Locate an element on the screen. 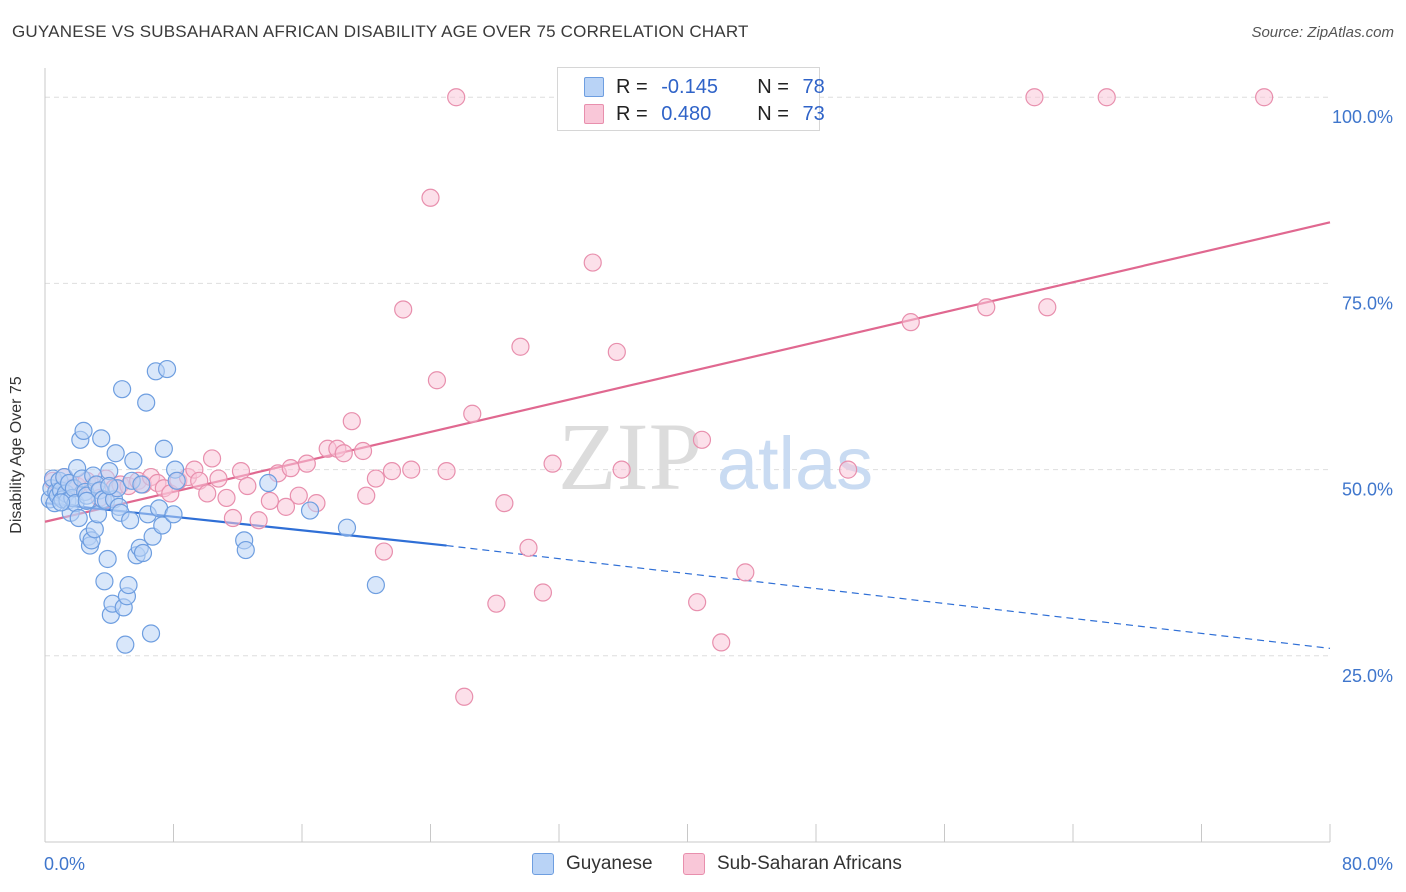 The width and height of the screenshot is (1406, 892). legend-row-subsaharan: R = 0.480 N = 73 is located at coordinates (704, 114).